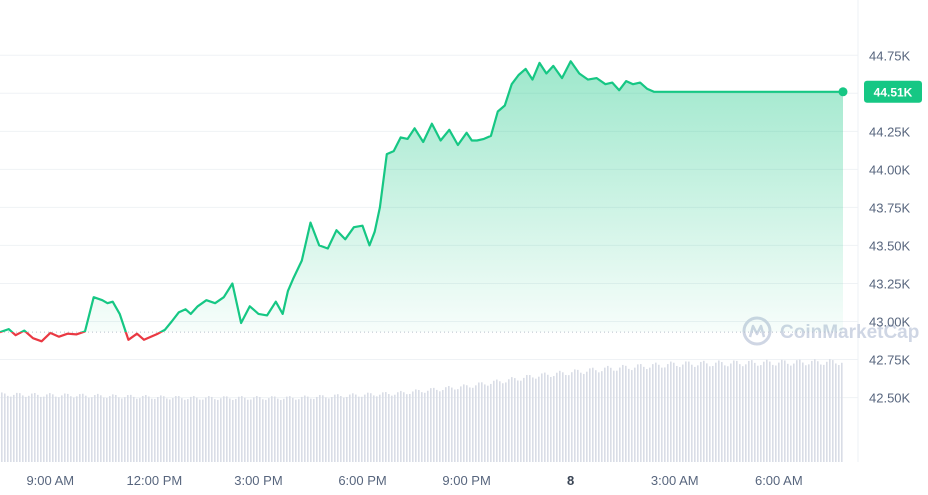  Describe the element at coordinates (890, 169) in the screenshot. I see `y-tick-label: 44.00K` at that location.